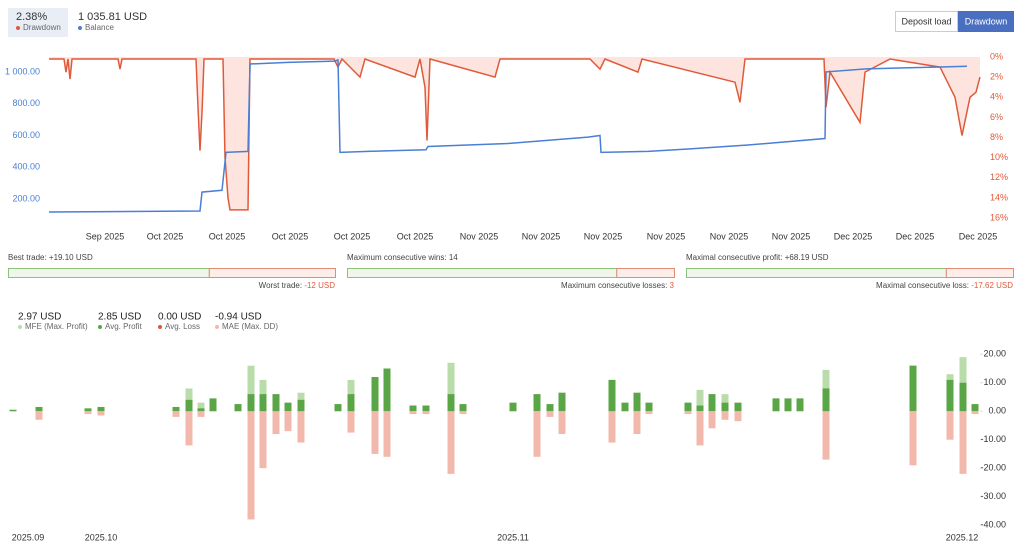 The width and height of the screenshot is (1024, 552). Describe the element at coordinates (997, 411) in the screenshot. I see `y-tick-label: 0.00` at that location.